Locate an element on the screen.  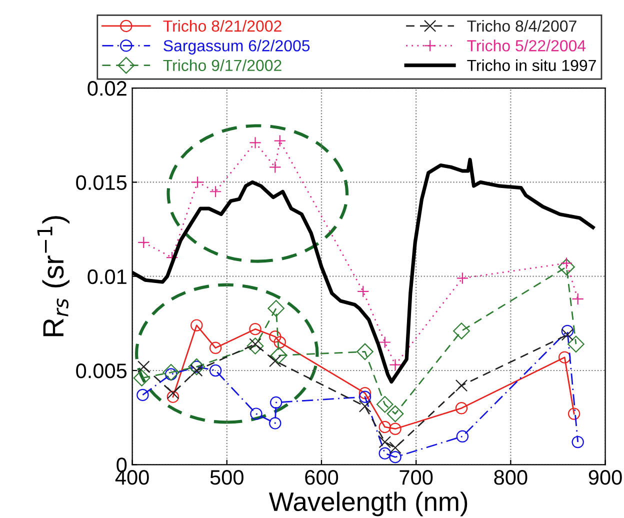
legend-label: Sargassum 6/2/2005 is located at coordinates (237, 47).